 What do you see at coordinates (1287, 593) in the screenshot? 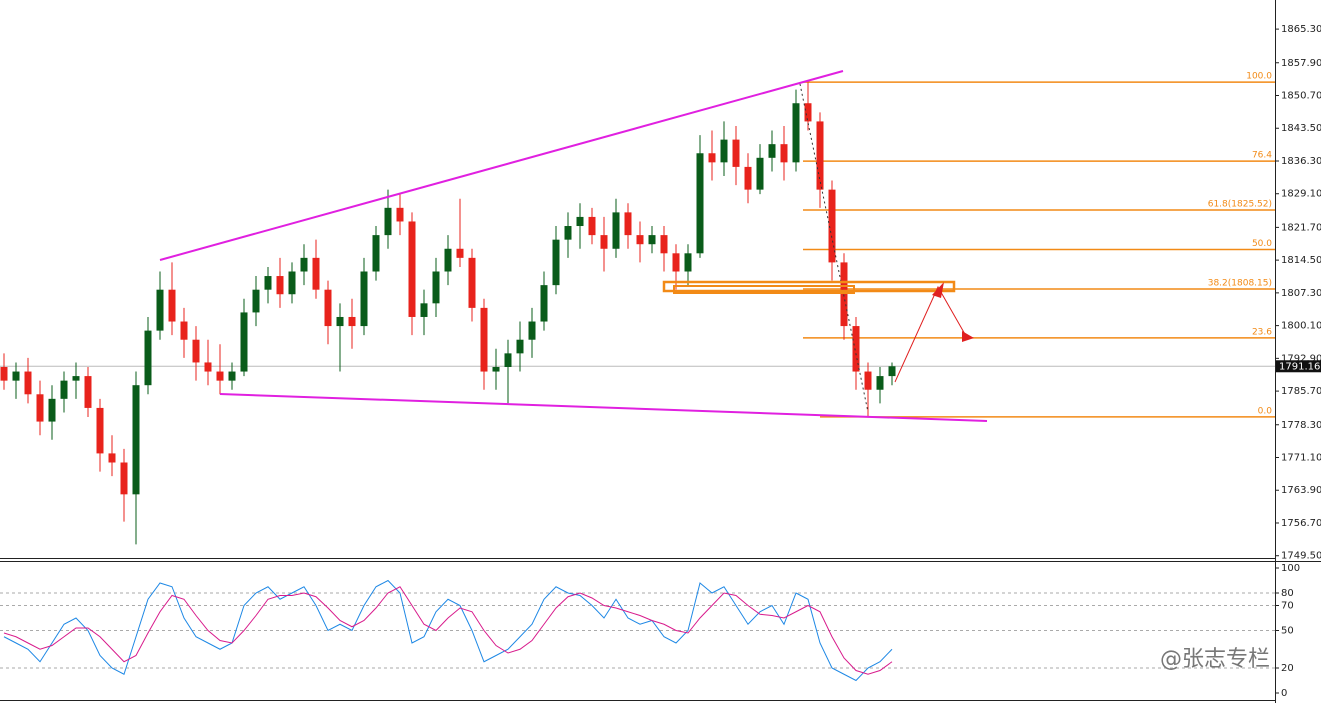
I see `y-tick-label: 80` at bounding box center [1287, 593].